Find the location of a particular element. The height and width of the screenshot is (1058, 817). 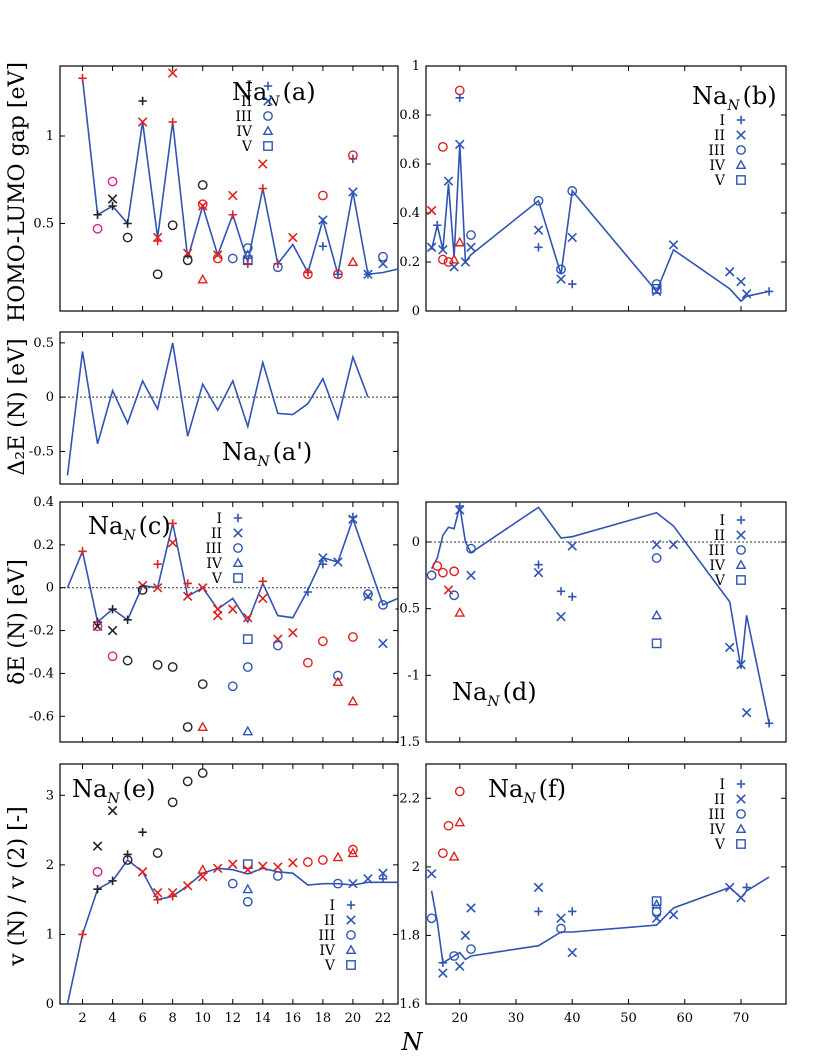

y-tick-label: 0.4 is located at coordinates (43, 502).